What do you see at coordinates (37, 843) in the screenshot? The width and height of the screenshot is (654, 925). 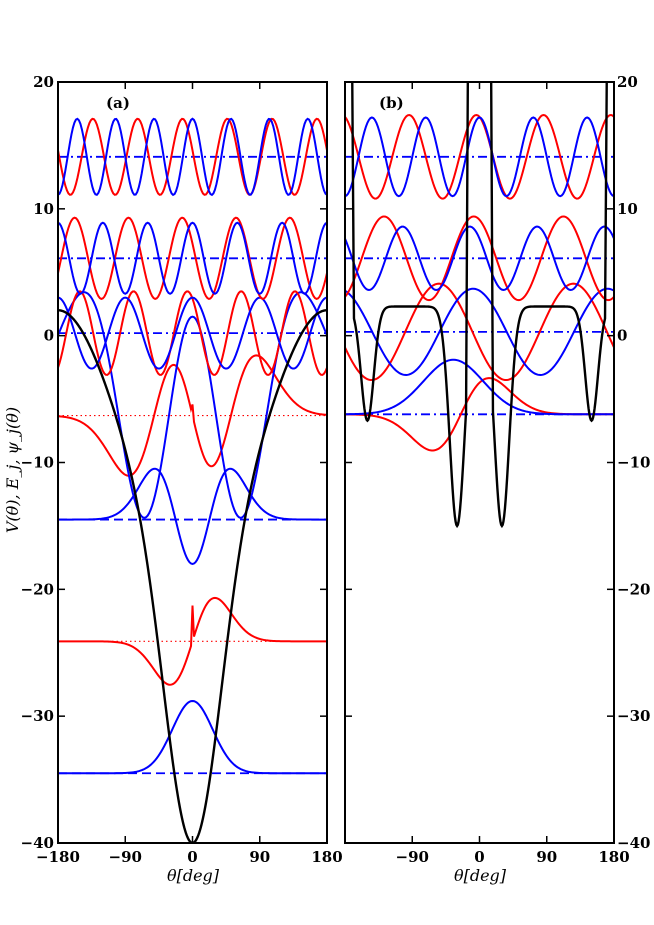 I see `y-tick-label-a: −40` at bounding box center [37, 843].